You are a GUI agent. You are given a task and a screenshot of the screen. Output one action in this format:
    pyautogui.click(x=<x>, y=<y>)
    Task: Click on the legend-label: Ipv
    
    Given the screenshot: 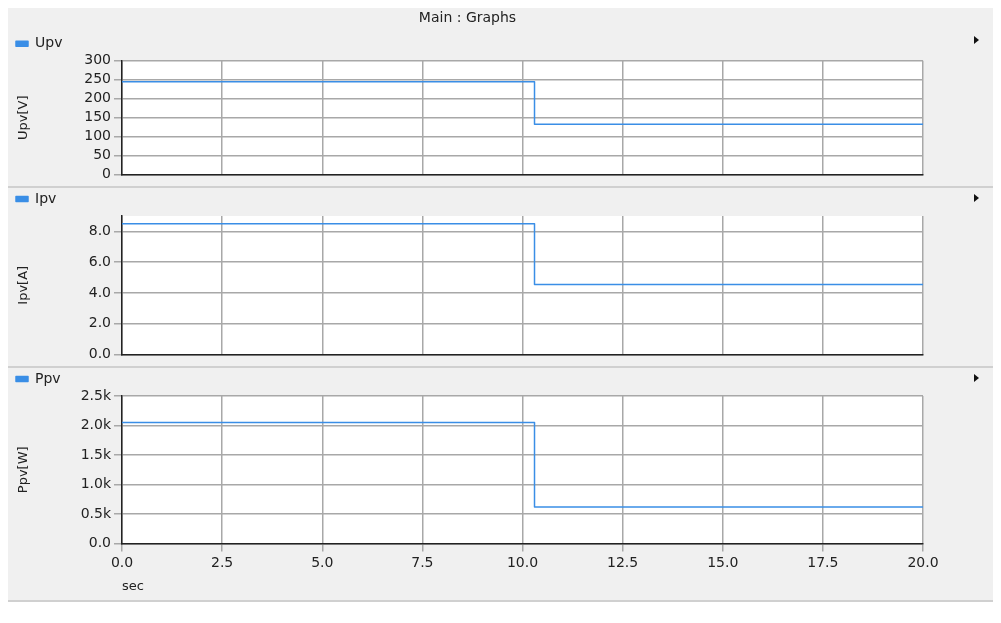 What is the action you would take?
    pyautogui.click(x=46, y=197)
    